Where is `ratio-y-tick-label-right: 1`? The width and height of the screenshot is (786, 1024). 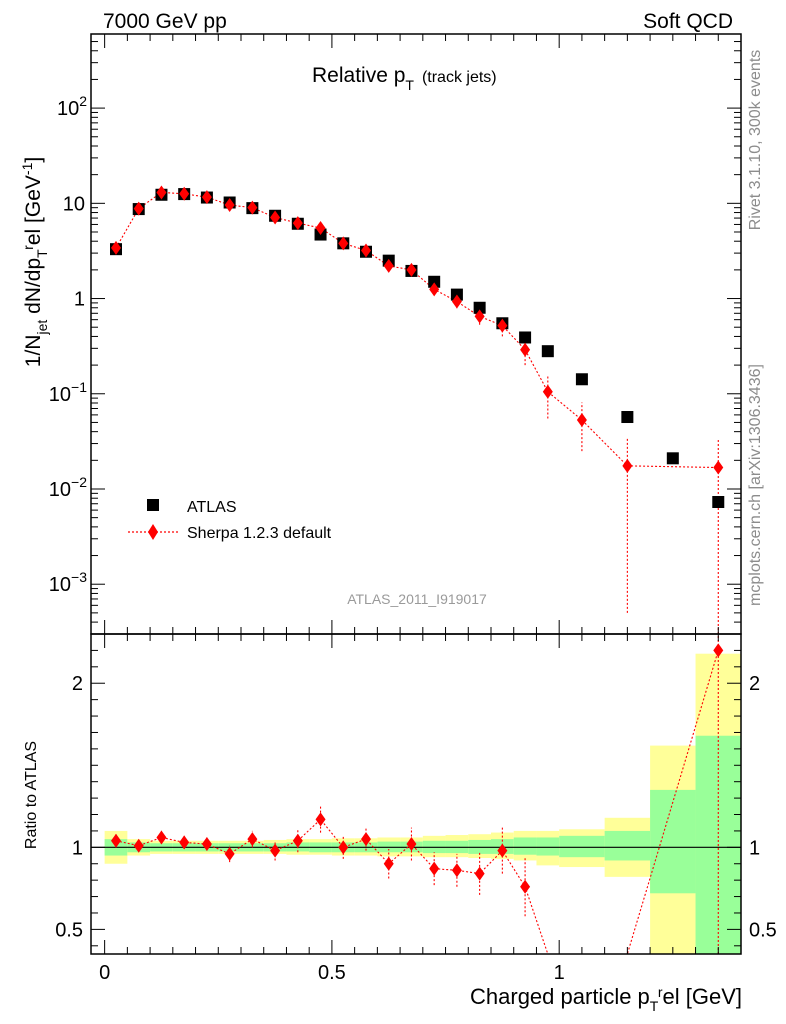
ratio-y-tick-label-right: 1 is located at coordinates (754, 848).